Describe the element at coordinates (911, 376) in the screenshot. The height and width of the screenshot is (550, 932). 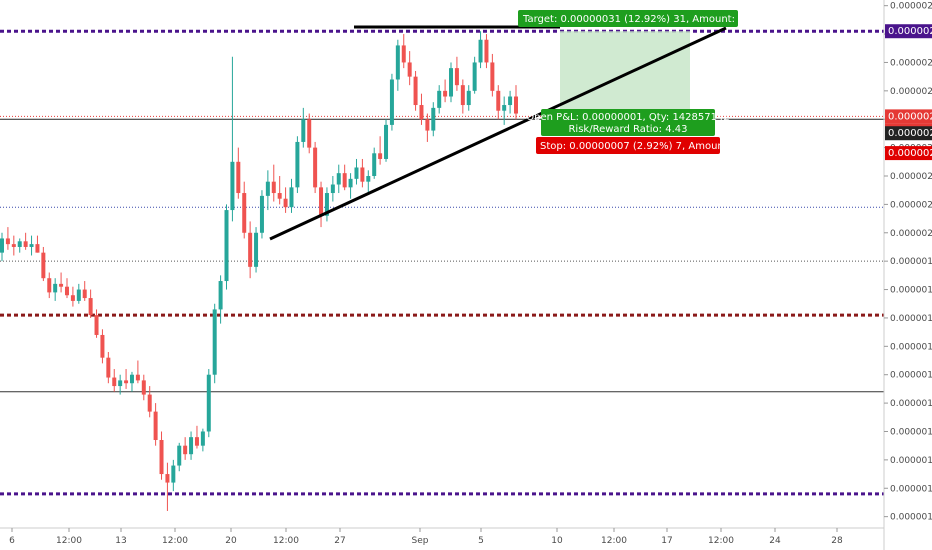
I see `y-tick-label: 0.00000150` at that location.